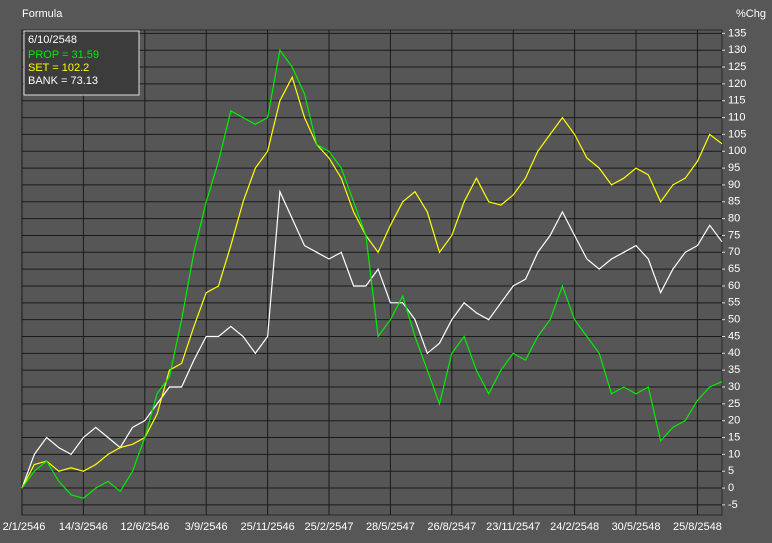 The width and height of the screenshot is (772, 543). Describe the element at coordinates (737, 84) in the screenshot. I see `y-tick-label: 120` at that location.